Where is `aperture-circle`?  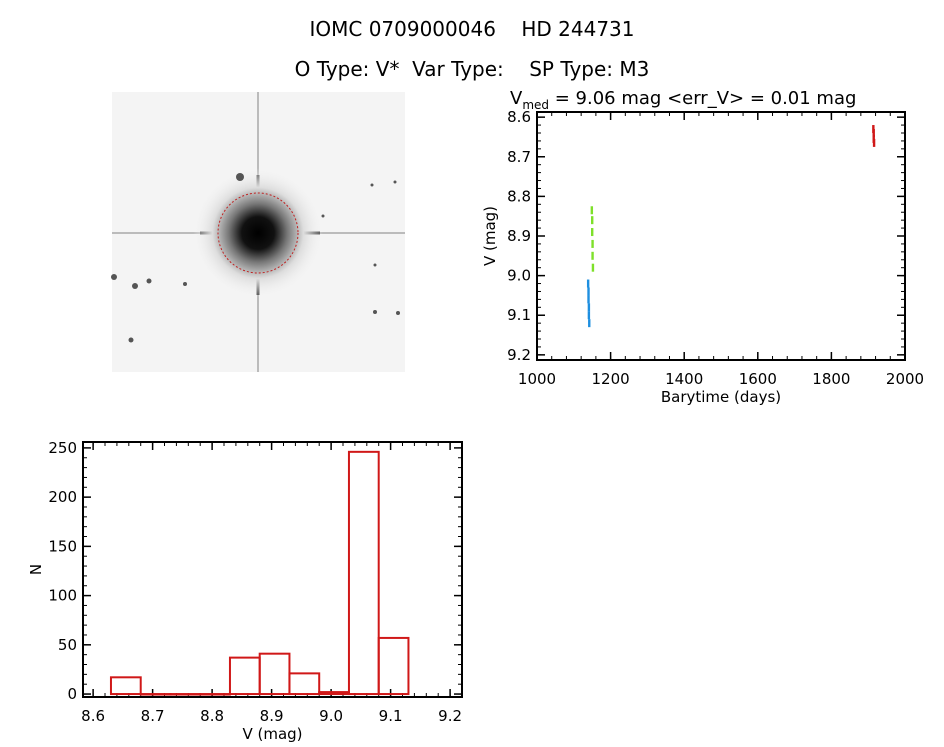
aperture-circle is located at coordinates (258, 233).